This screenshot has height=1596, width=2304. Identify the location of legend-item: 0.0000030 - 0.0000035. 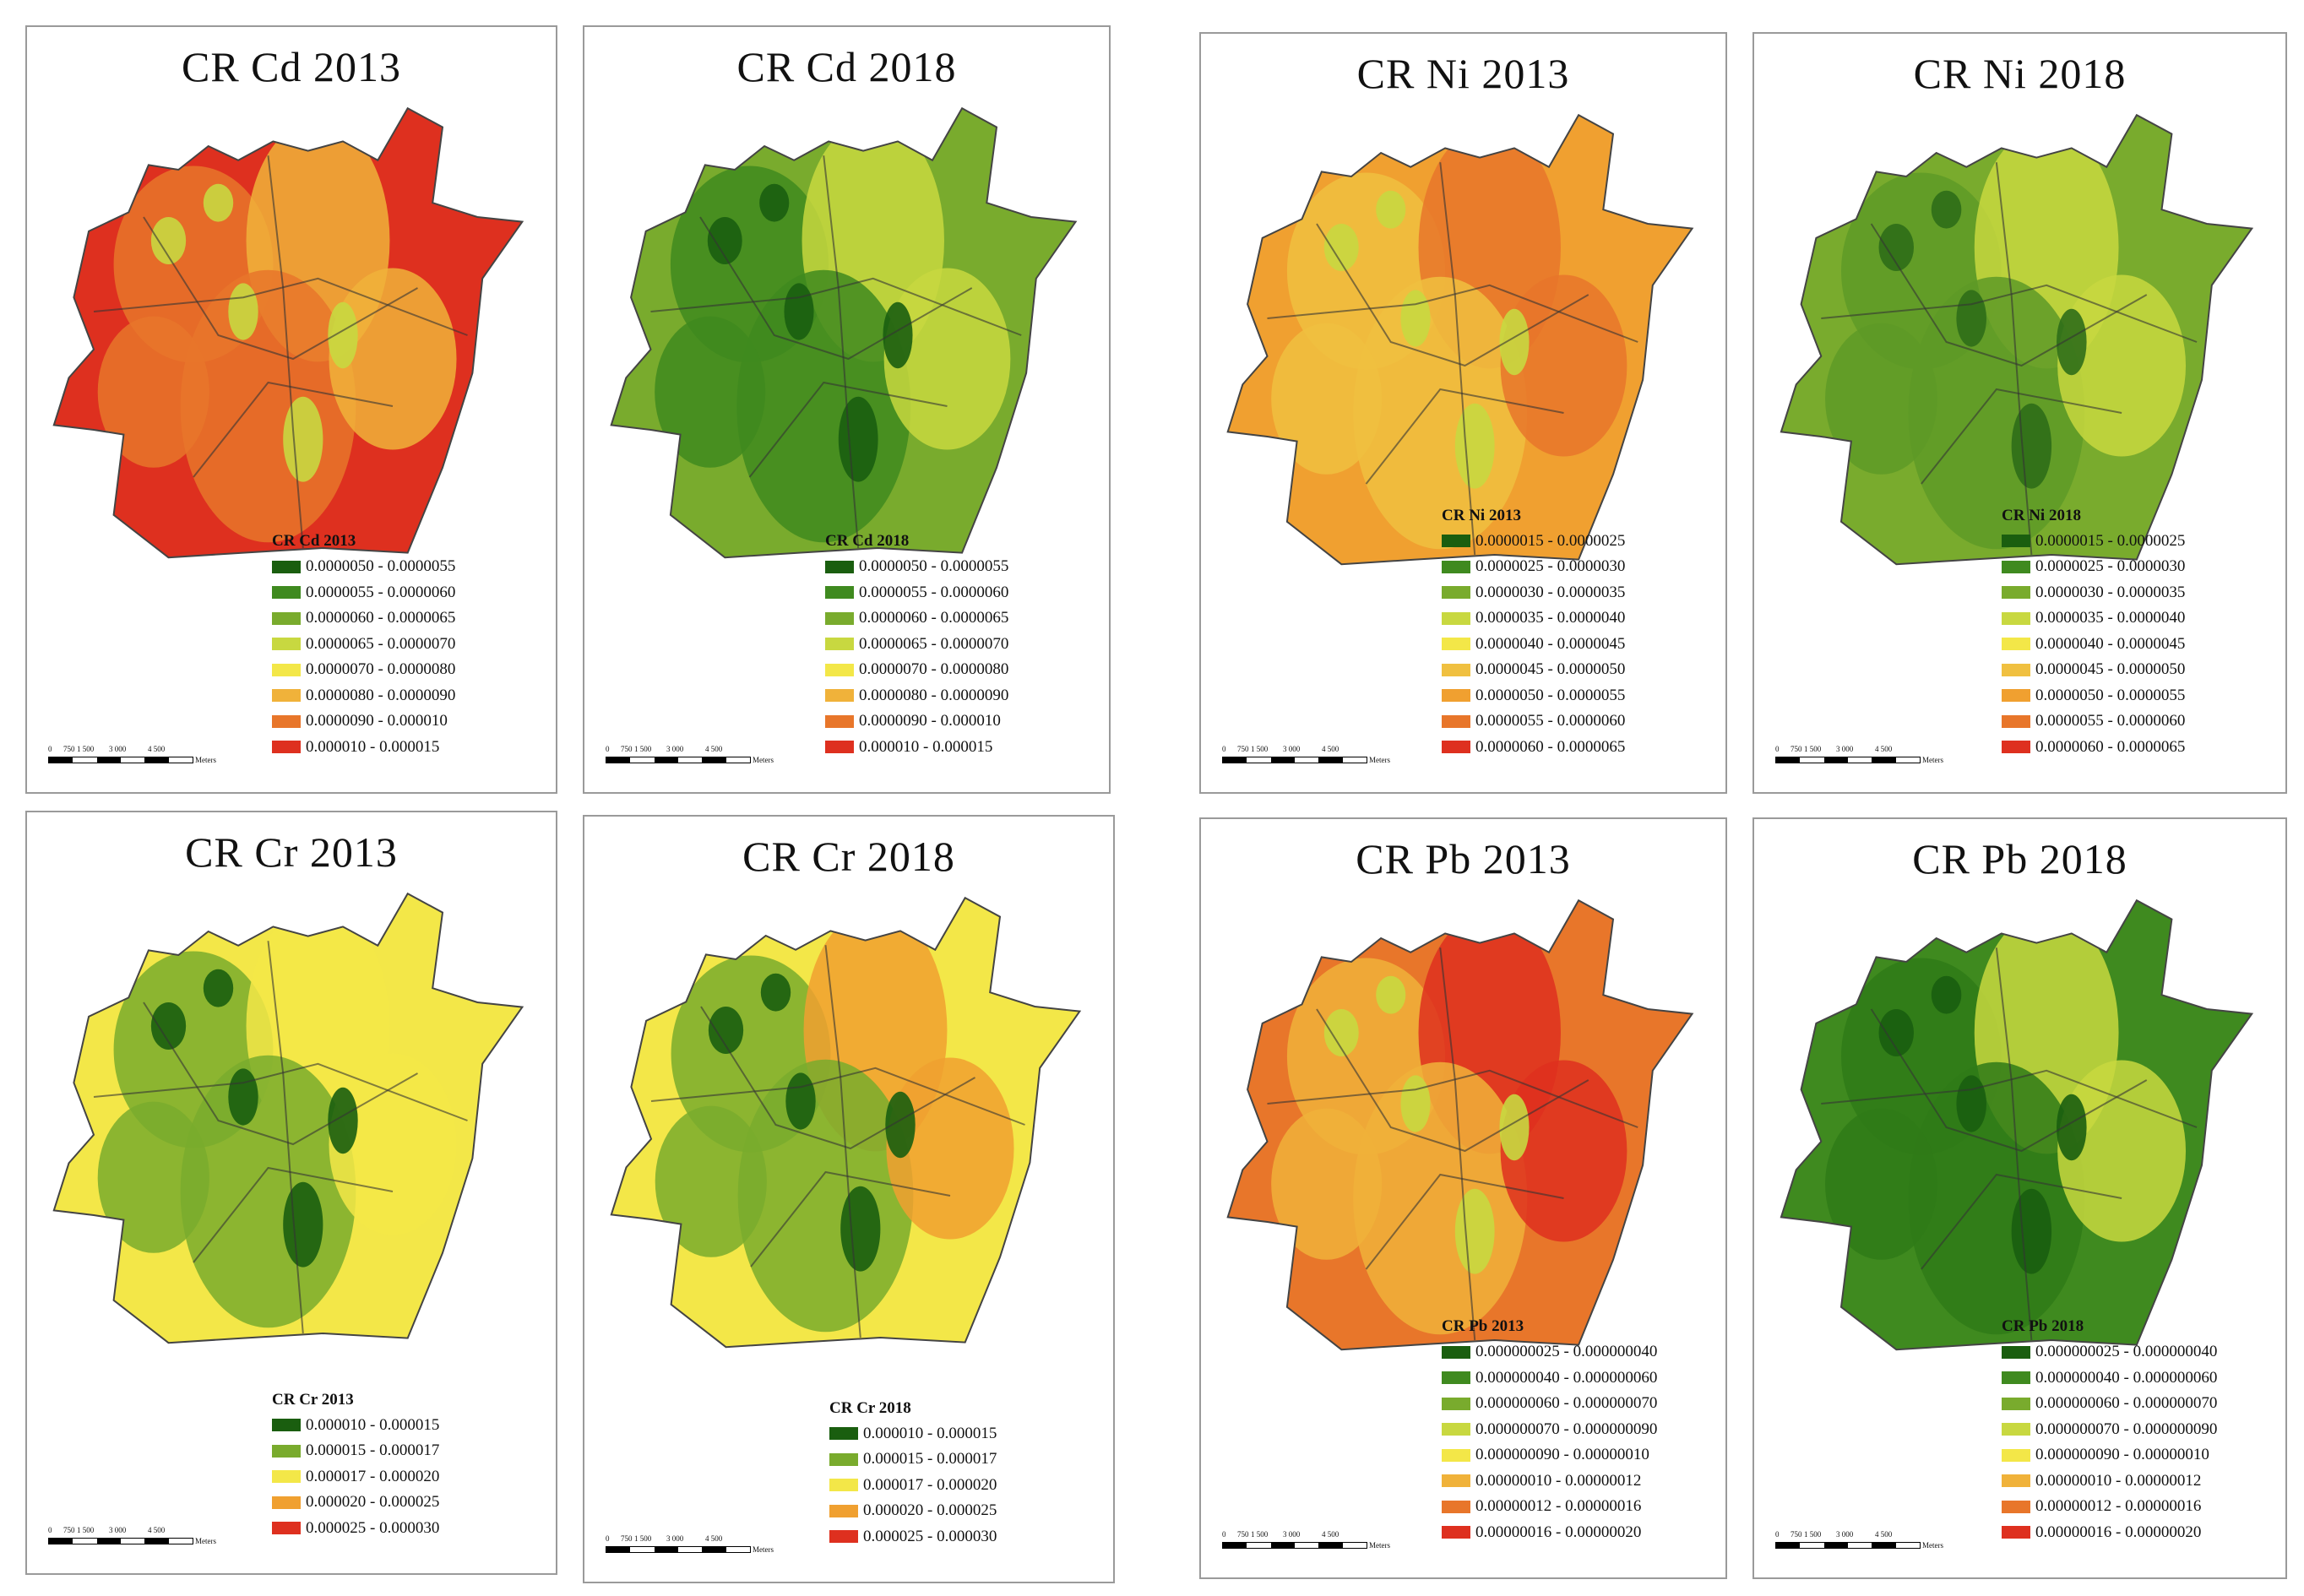
(1568, 593).